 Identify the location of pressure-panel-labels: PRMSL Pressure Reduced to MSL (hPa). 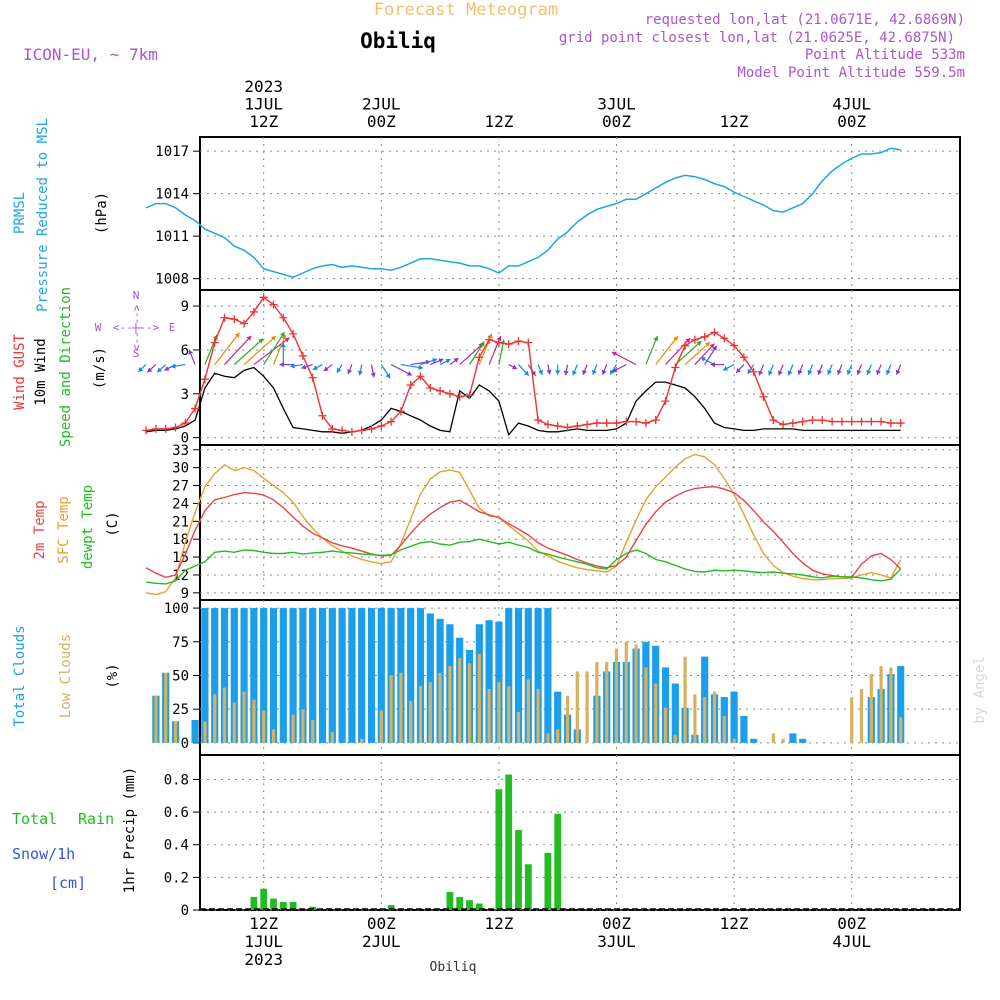
(61, 215).